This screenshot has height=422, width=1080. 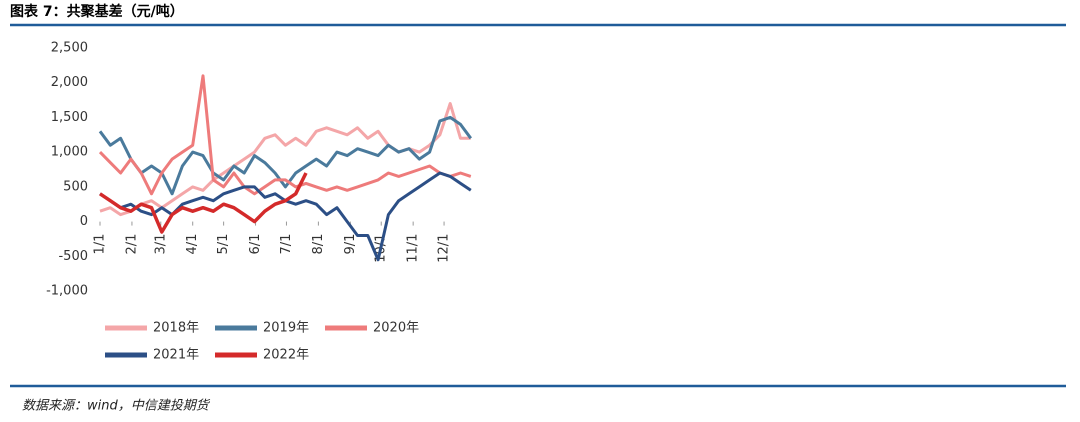 I want to click on y-tick-label: -500, so click(x=73, y=256).